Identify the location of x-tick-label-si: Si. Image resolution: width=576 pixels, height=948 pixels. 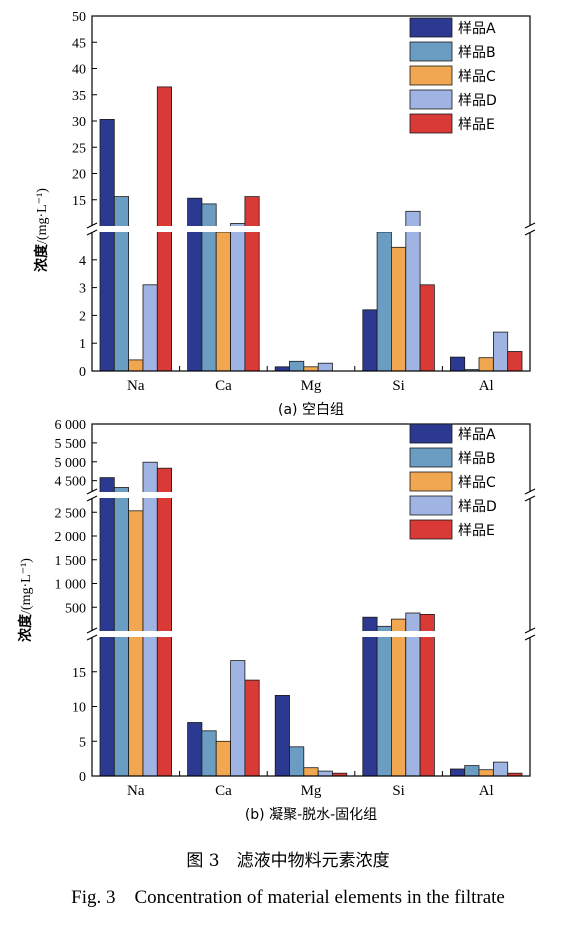
(398, 791).